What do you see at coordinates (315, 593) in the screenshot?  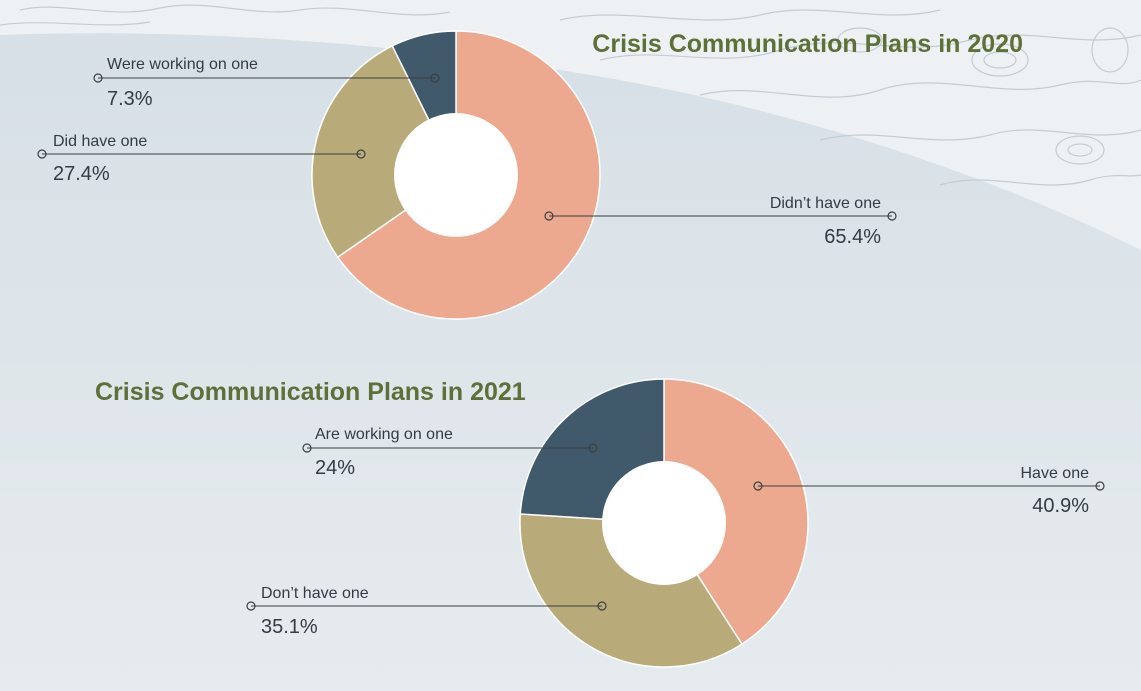 I see `slice-label: Don’t have one` at bounding box center [315, 593].